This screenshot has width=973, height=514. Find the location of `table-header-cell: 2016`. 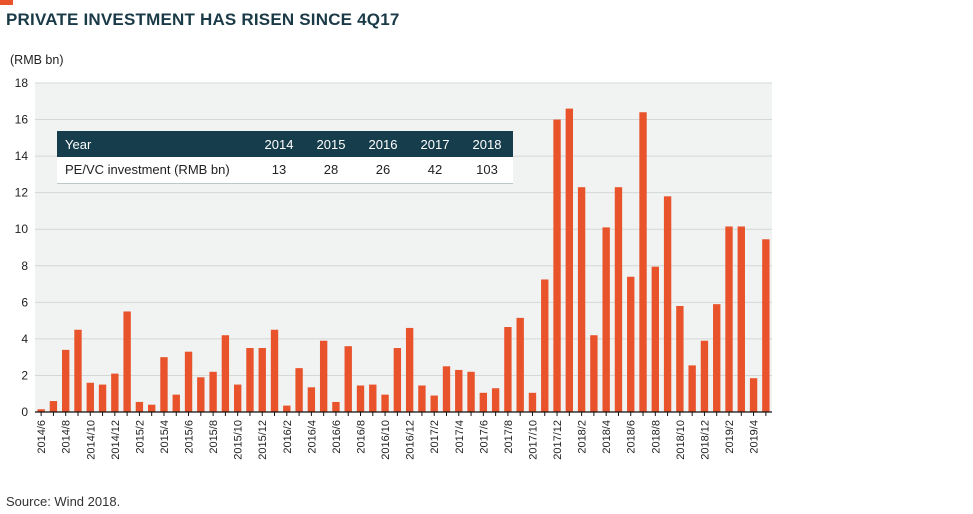

table-header-cell: 2016 is located at coordinates (383, 144).